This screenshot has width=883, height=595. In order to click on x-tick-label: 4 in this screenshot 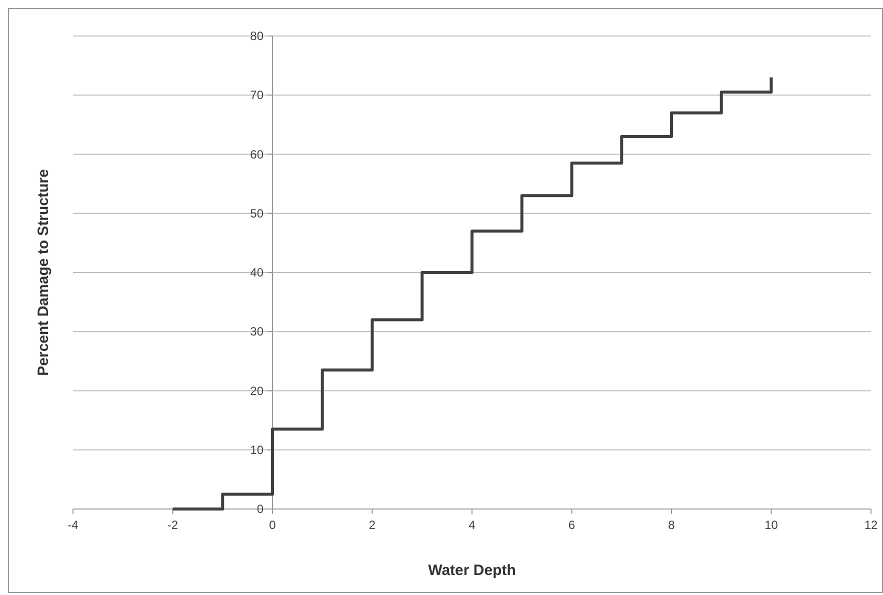, I will do `click(472, 525)`.